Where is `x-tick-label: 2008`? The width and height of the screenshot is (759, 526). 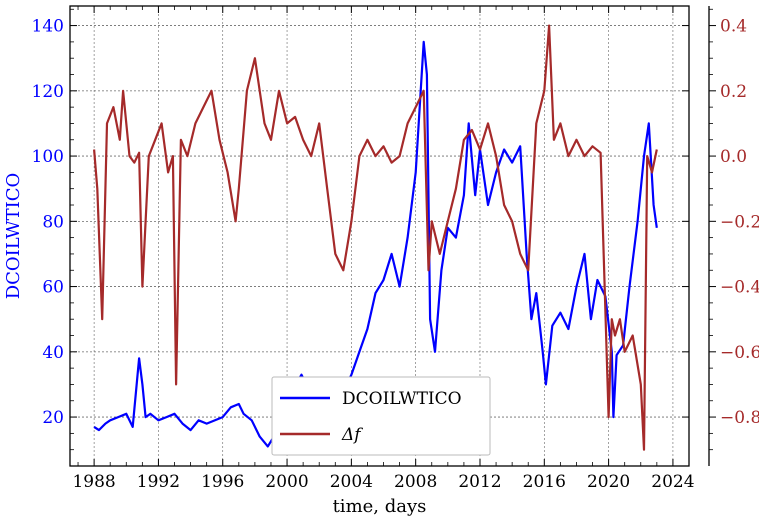 x-tick-label: 2008 is located at coordinates (415, 482).